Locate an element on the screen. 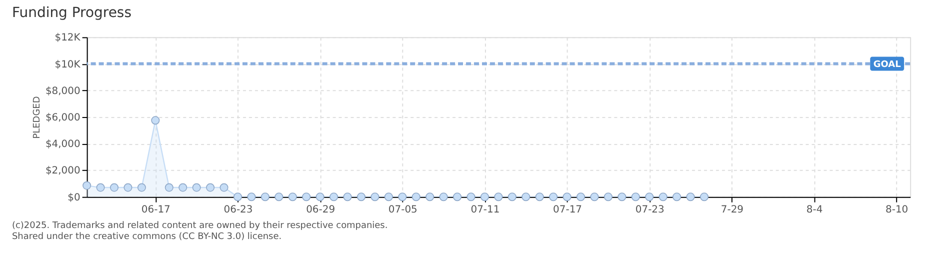  x-tick-label: 8-4 is located at coordinates (814, 210).